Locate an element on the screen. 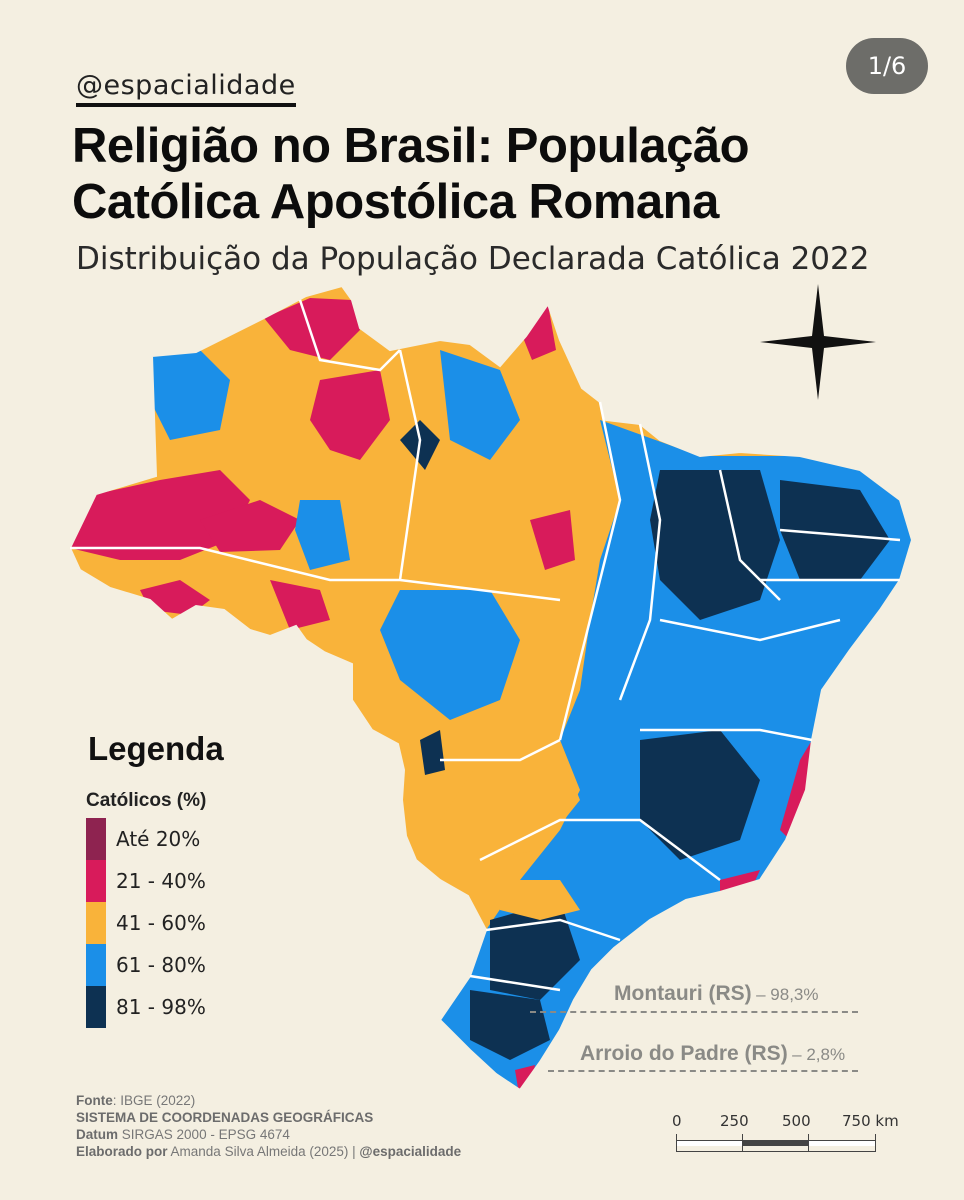  scale-tick-label: 500 is located at coordinates (796, 1121).